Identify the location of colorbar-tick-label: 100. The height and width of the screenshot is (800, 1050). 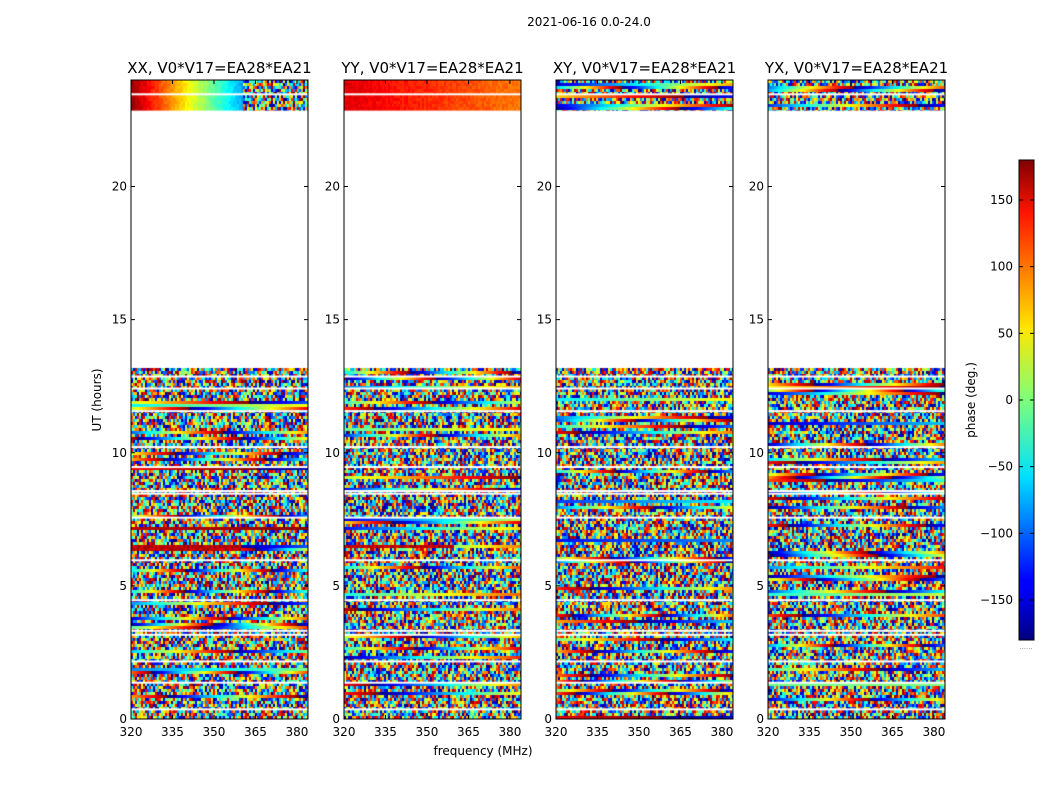
(1001, 267).